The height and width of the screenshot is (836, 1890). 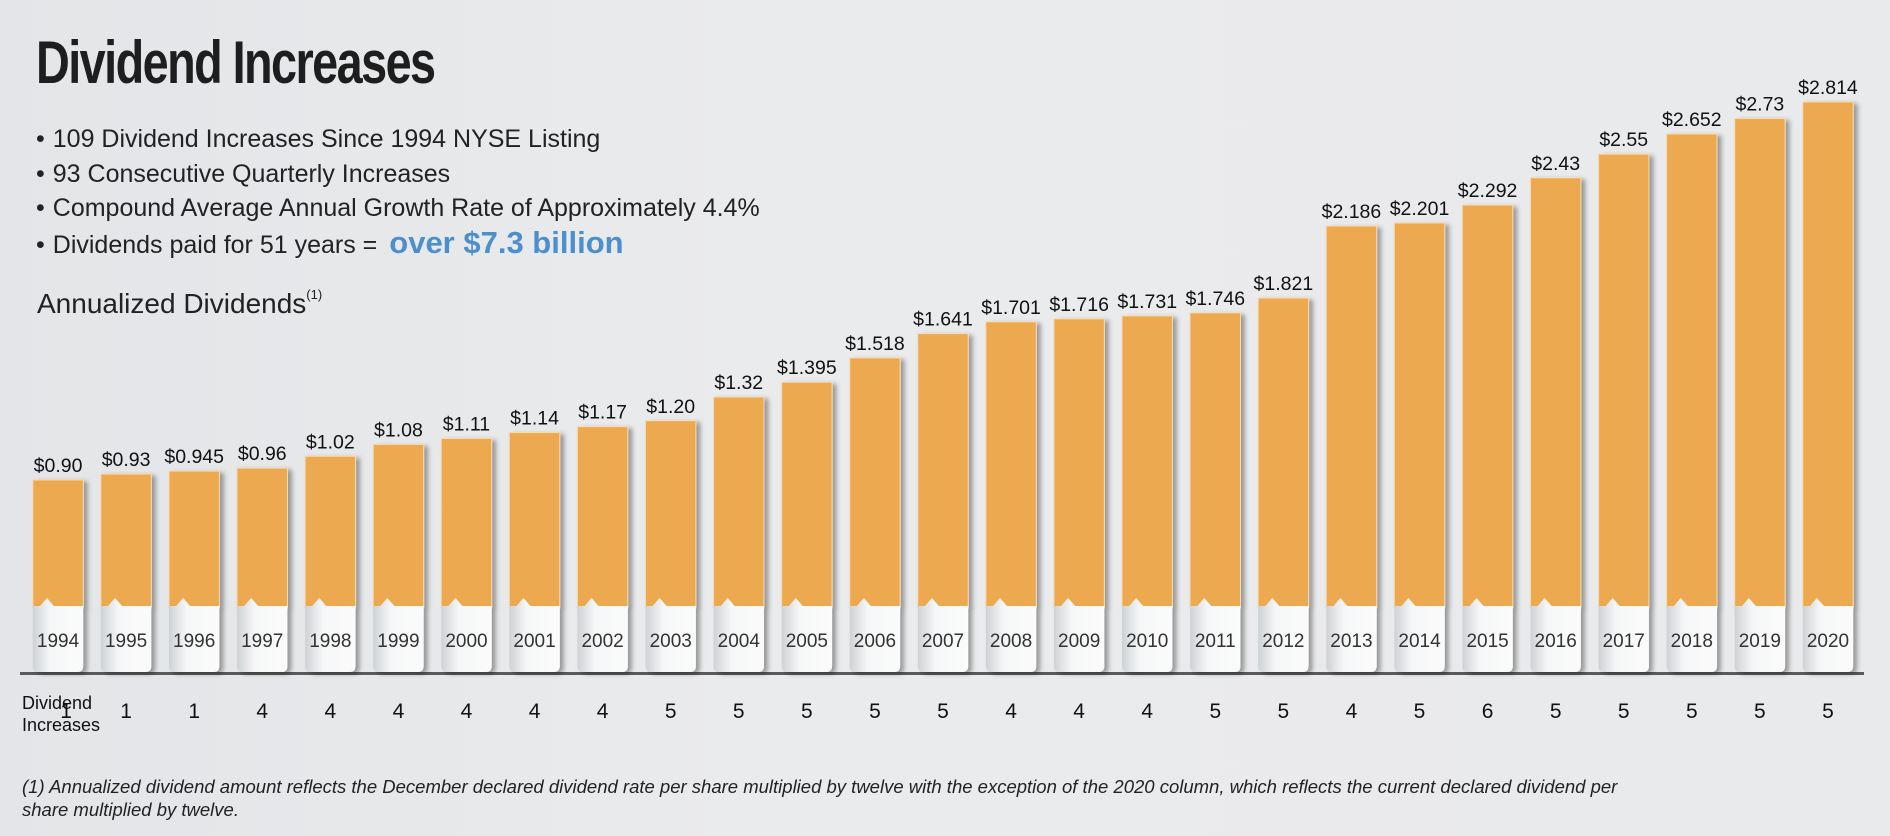 What do you see at coordinates (1759, 105) in the screenshot?
I see `value-label: $2.73` at bounding box center [1759, 105].